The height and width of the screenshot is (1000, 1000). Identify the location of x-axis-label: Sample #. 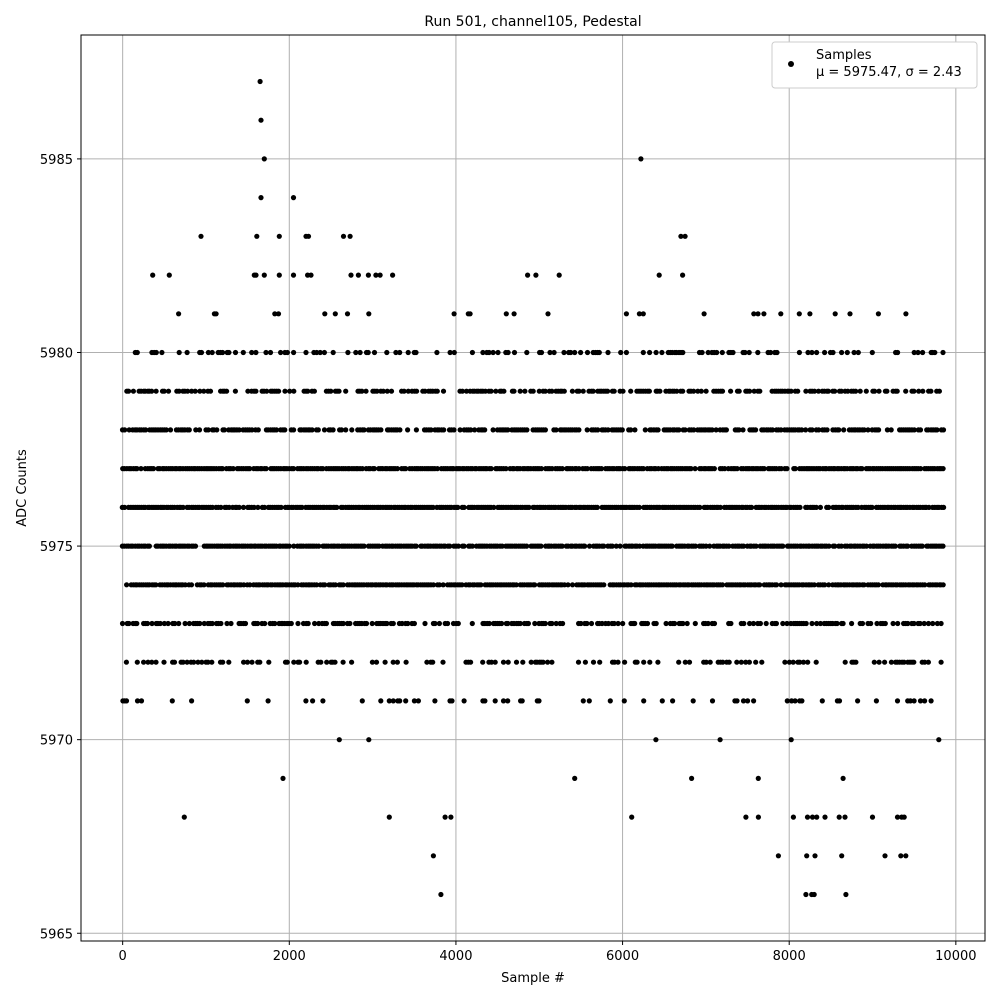
(533, 978).